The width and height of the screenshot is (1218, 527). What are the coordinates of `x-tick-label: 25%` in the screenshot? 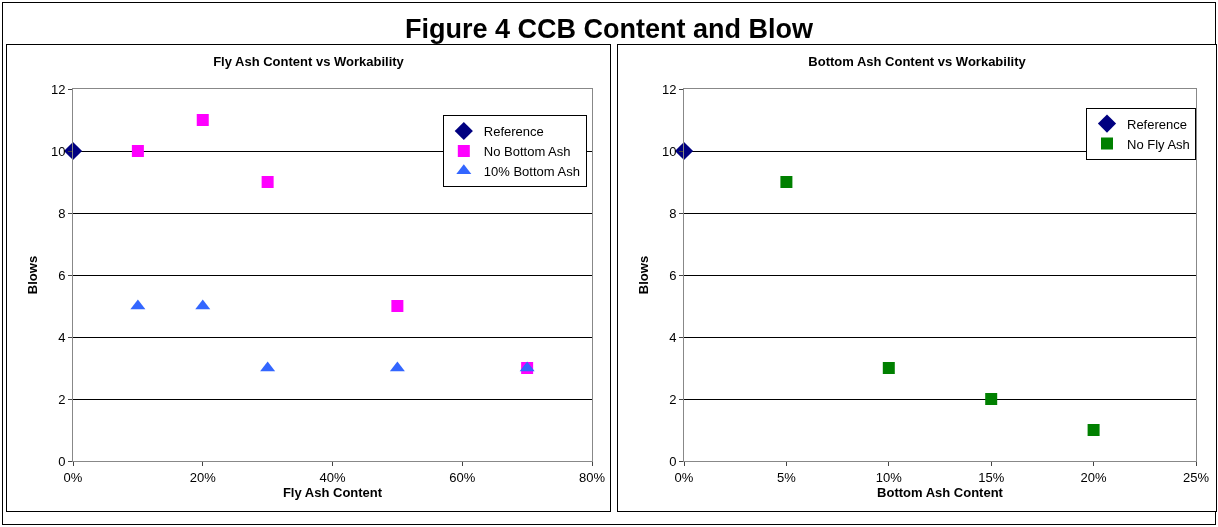 It's located at (1196, 477).